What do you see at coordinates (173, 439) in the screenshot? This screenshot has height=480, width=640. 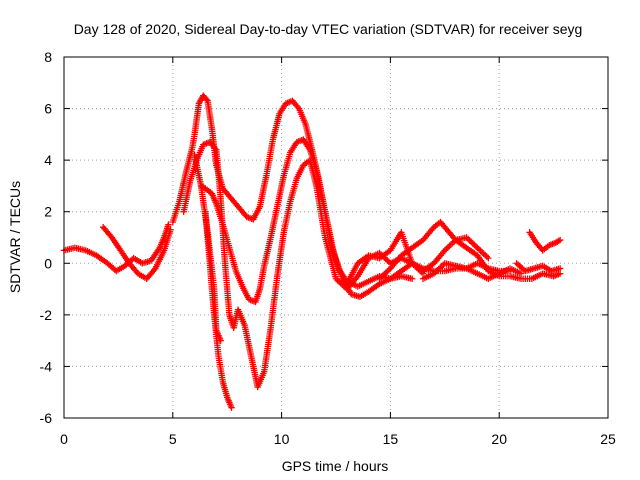 I see `x-tick-label: 5` at bounding box center [173, 439].